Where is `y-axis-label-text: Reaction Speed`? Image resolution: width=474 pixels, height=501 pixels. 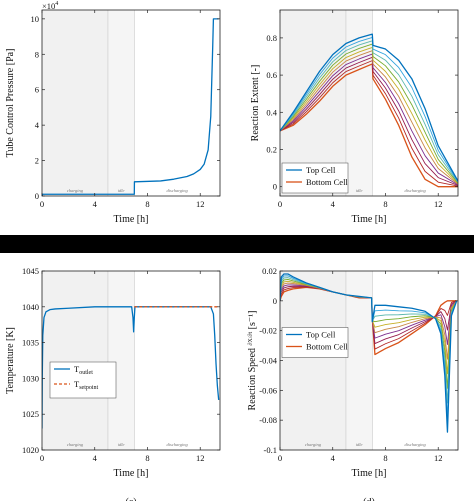 y-axis-label-text: Reaction Speed is located at coordinates (252, 377).